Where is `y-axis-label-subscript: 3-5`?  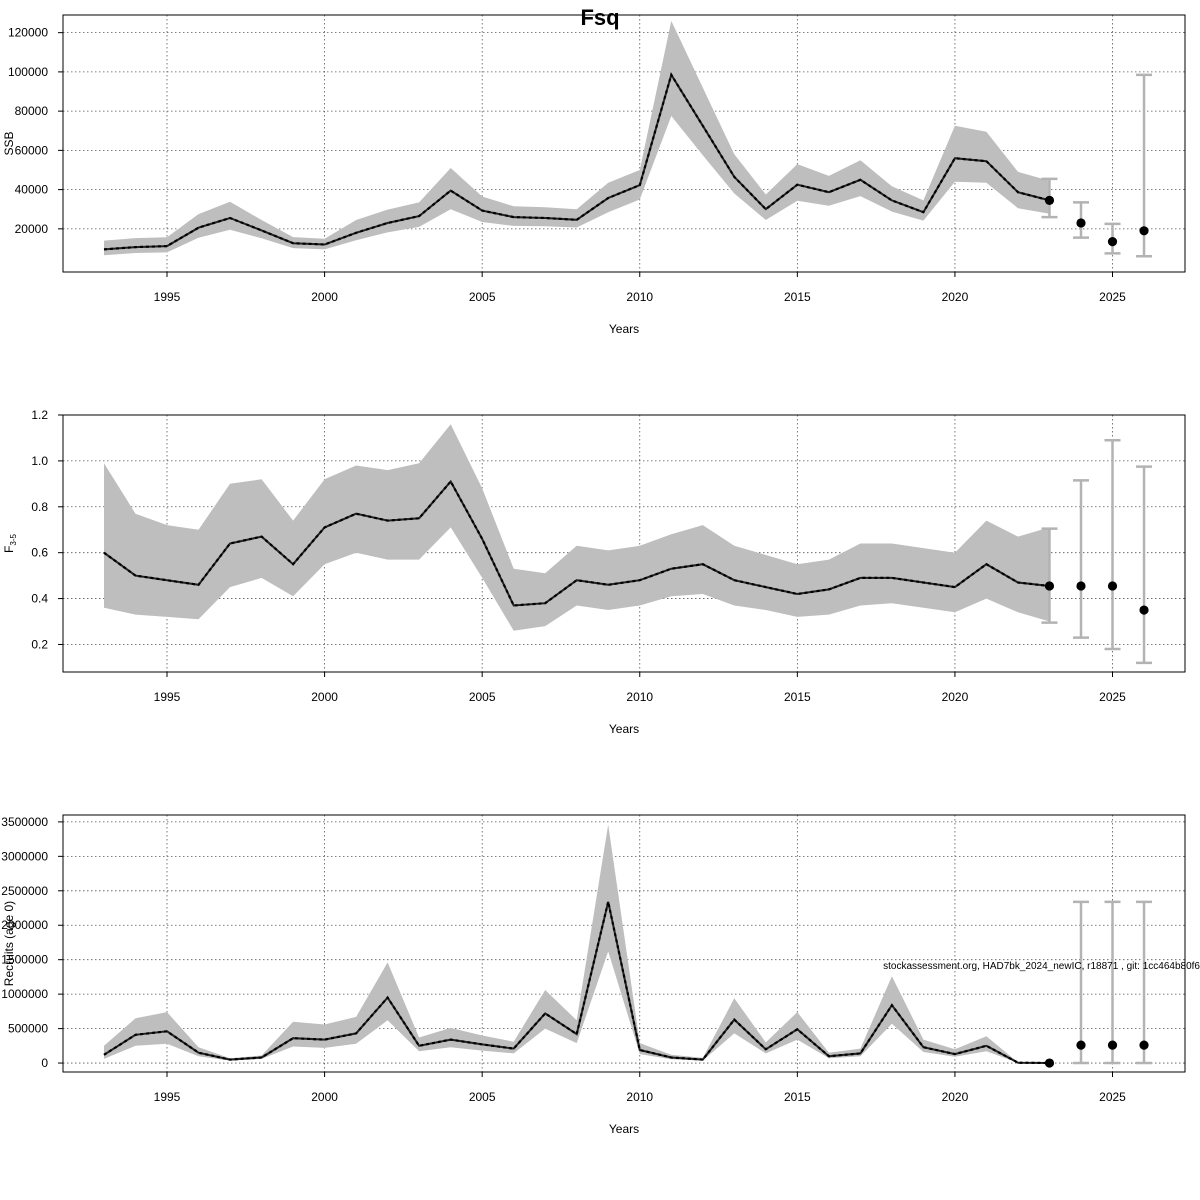 y-axis-label-subscript: 3-5 is located at coordinates (13, 539).